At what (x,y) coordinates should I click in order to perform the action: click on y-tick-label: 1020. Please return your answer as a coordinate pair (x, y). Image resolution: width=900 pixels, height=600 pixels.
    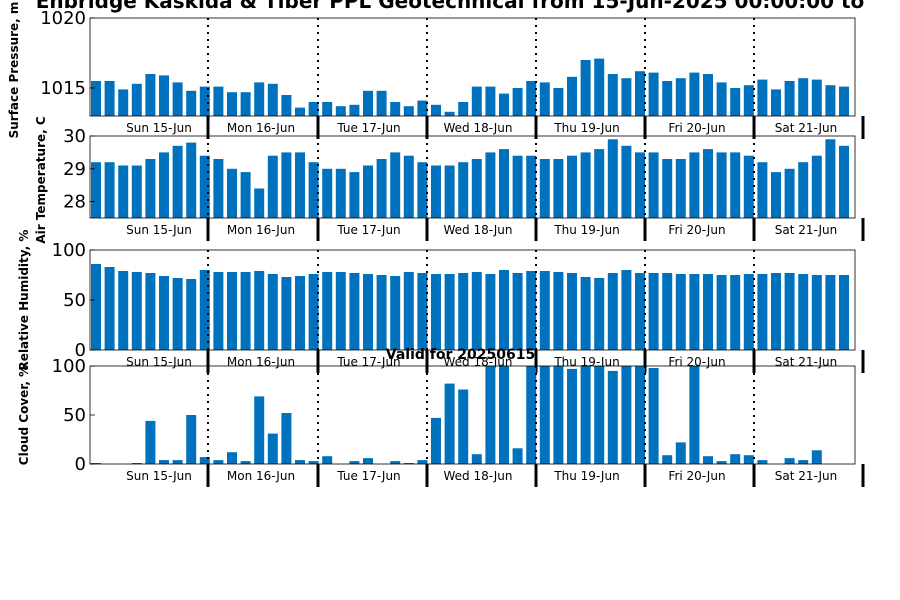
    Looking at the image, I should click on (63, 18).